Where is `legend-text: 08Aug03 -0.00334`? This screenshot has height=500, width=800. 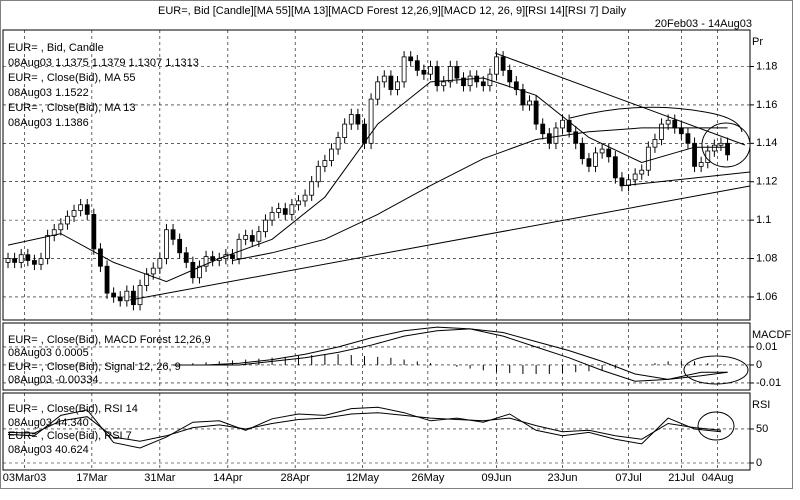 legend-text: 08Aug03 -0.00334 is located at coordinates (53, 380).